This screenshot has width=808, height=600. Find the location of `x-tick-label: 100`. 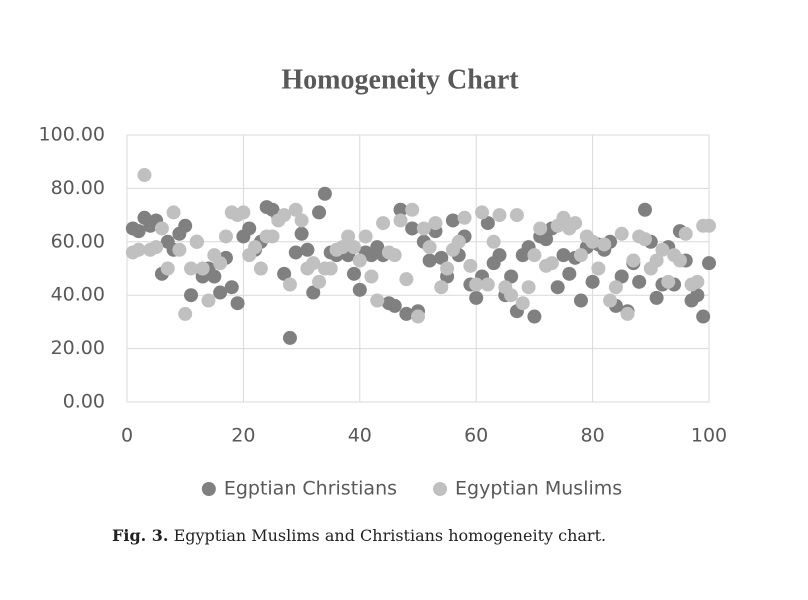

x-tick-label: 100 is located at coordinates (709, 436).